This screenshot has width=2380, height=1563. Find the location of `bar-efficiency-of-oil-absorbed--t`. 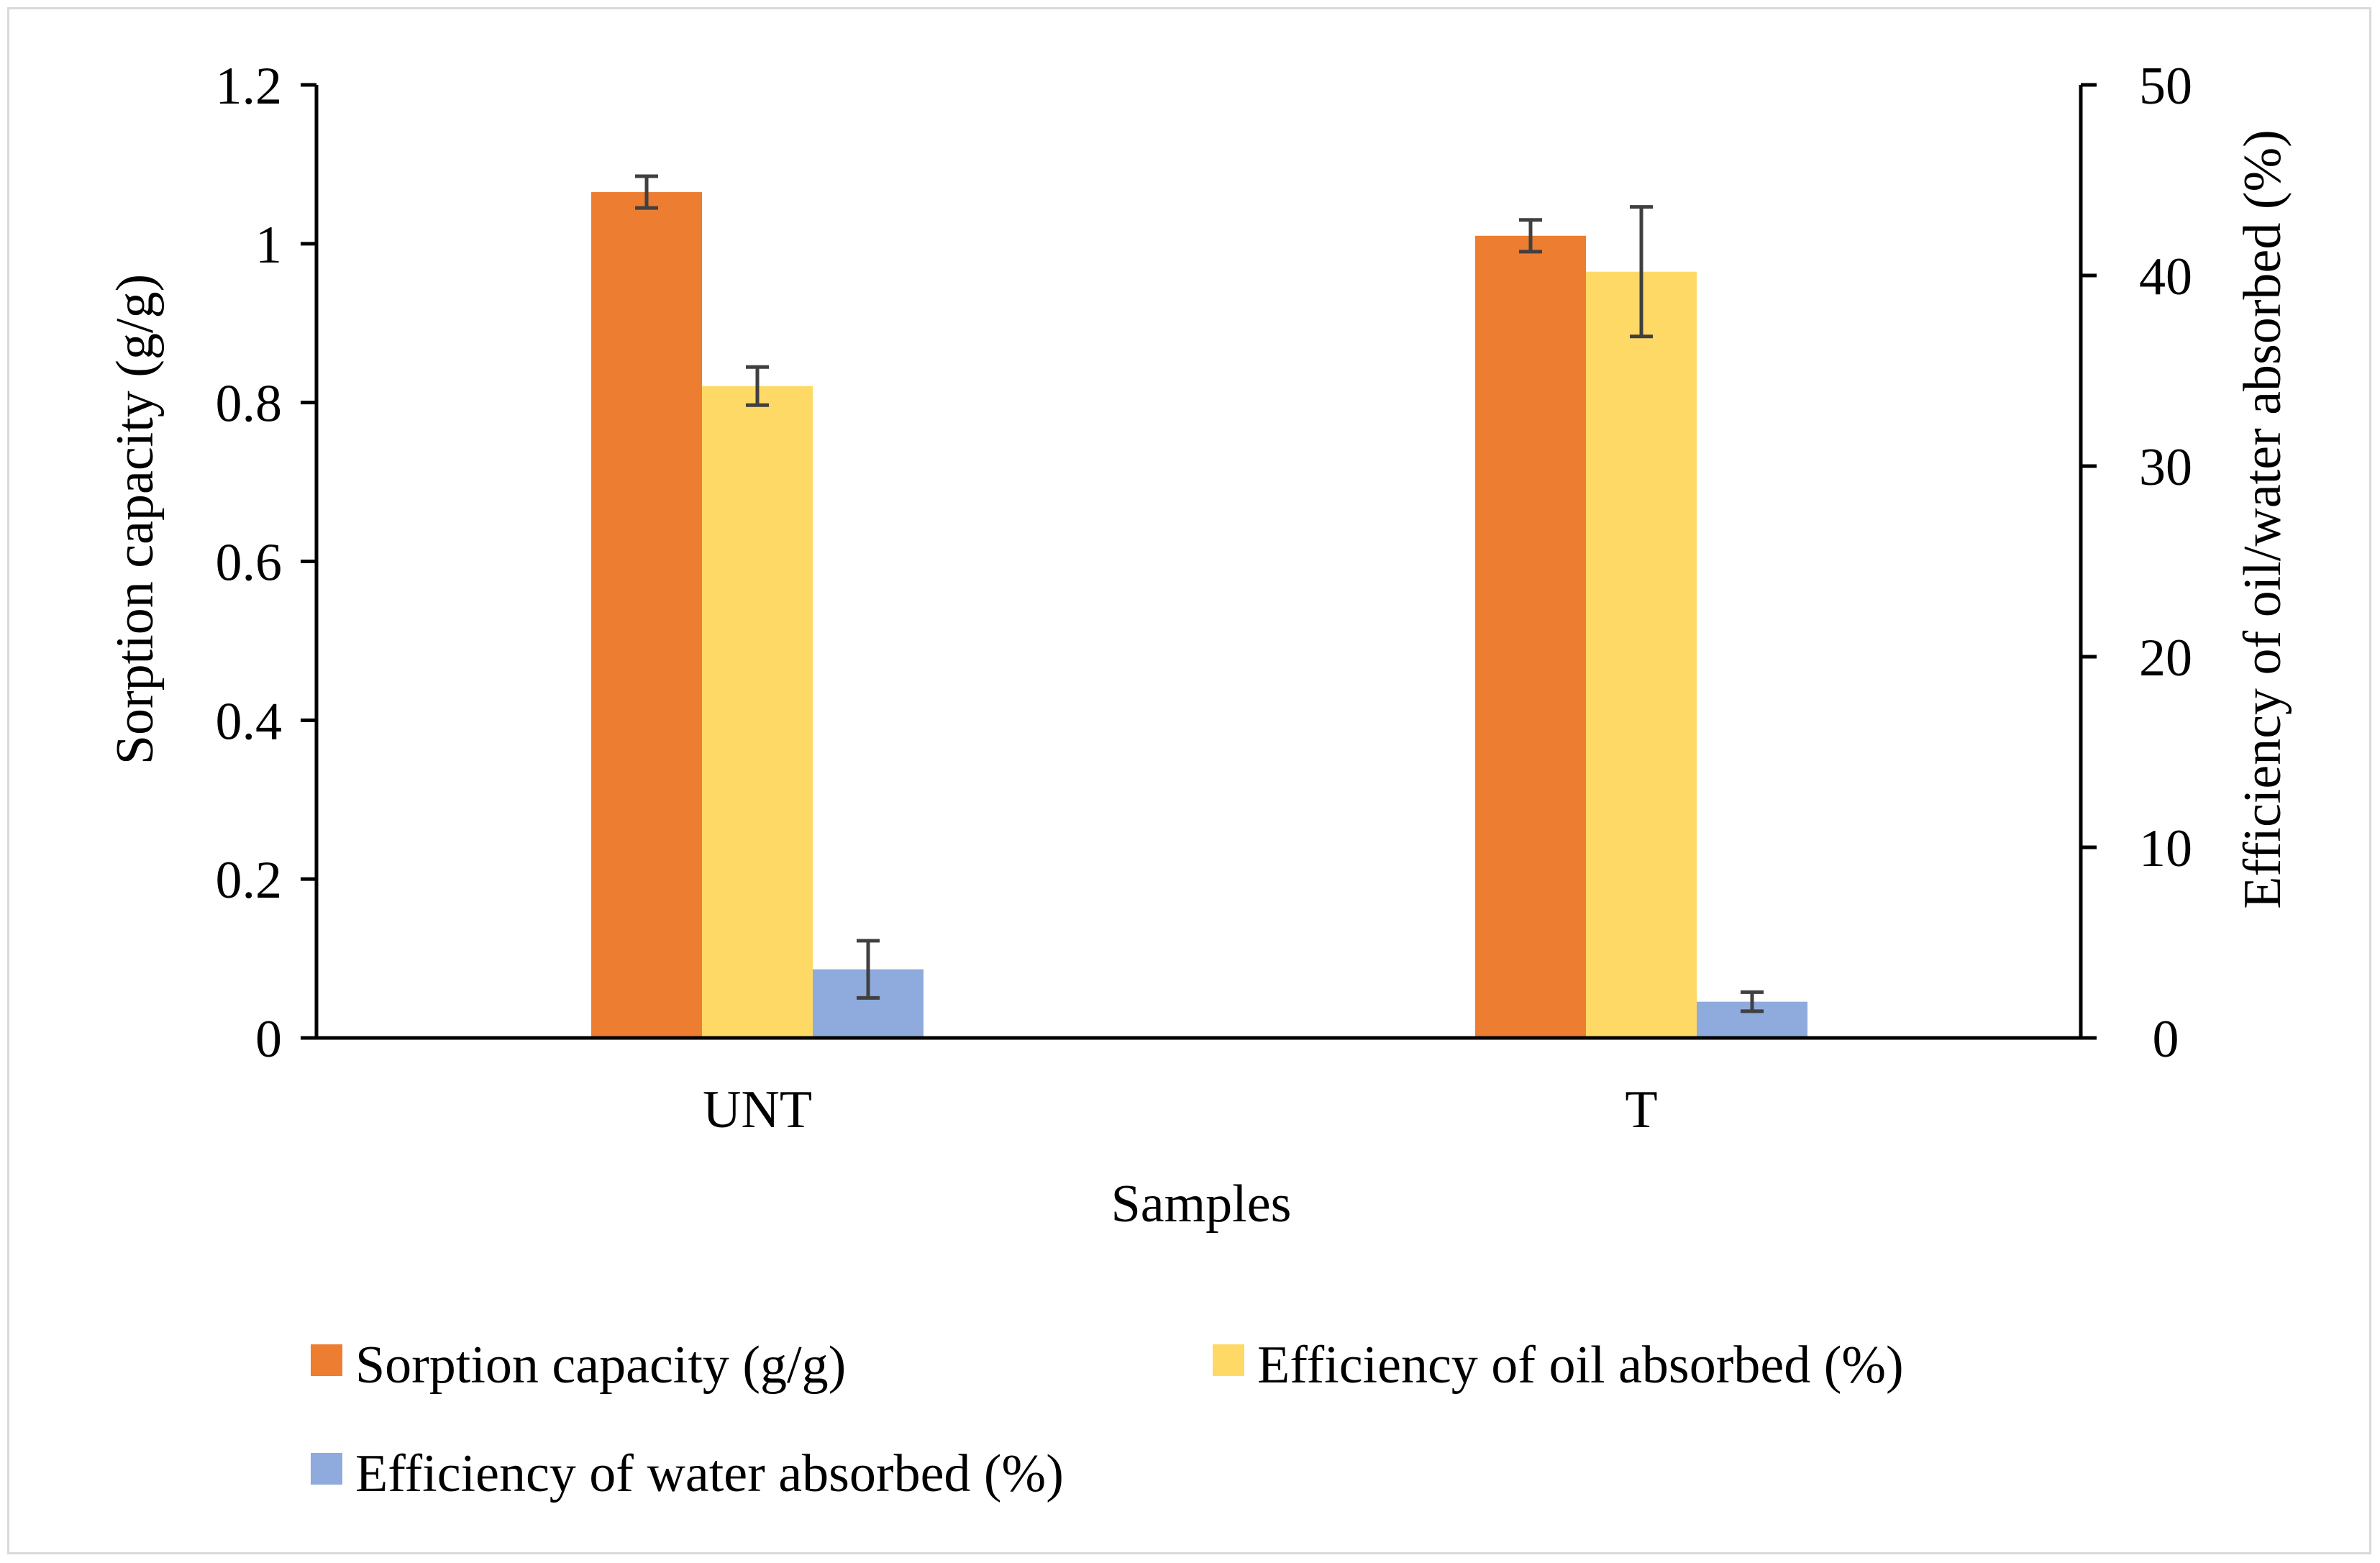

bar-efficiency-of-oil-absorbed--t is located at coordinates (1641, 655).